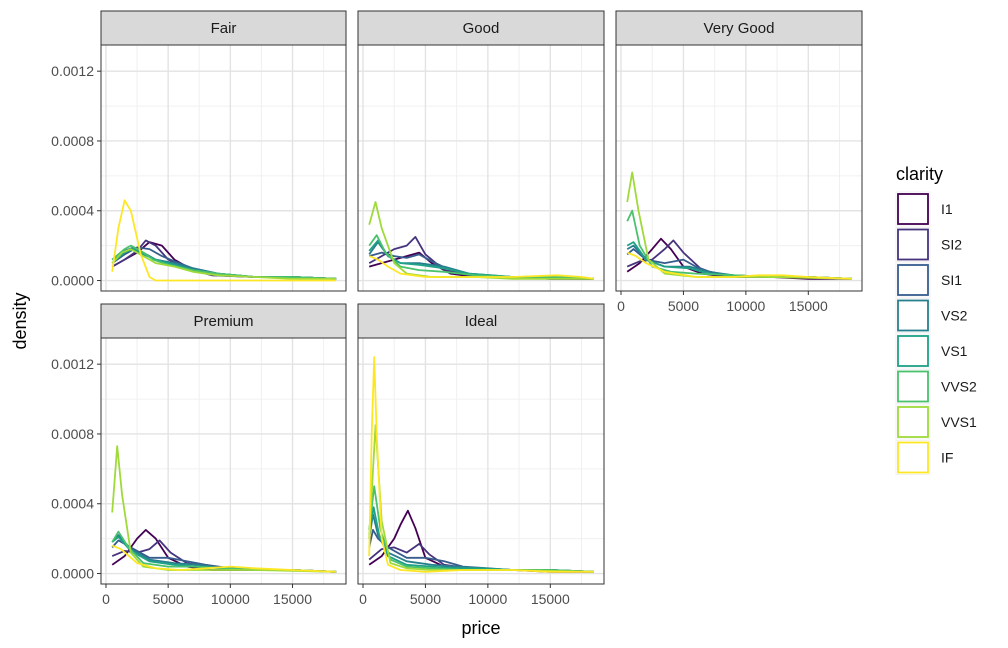 The width and height of the screenshot is (1008, 648). I want to click on legend-item-si1: SI1, so click(928, 280).